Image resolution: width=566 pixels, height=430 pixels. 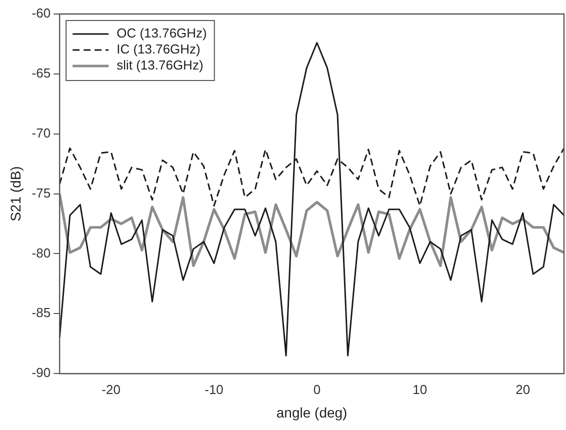 What do you see at coordinates (317, 389) in the screenshot?
I see `x-tick-label: 0` at bounding box center [317, 389].